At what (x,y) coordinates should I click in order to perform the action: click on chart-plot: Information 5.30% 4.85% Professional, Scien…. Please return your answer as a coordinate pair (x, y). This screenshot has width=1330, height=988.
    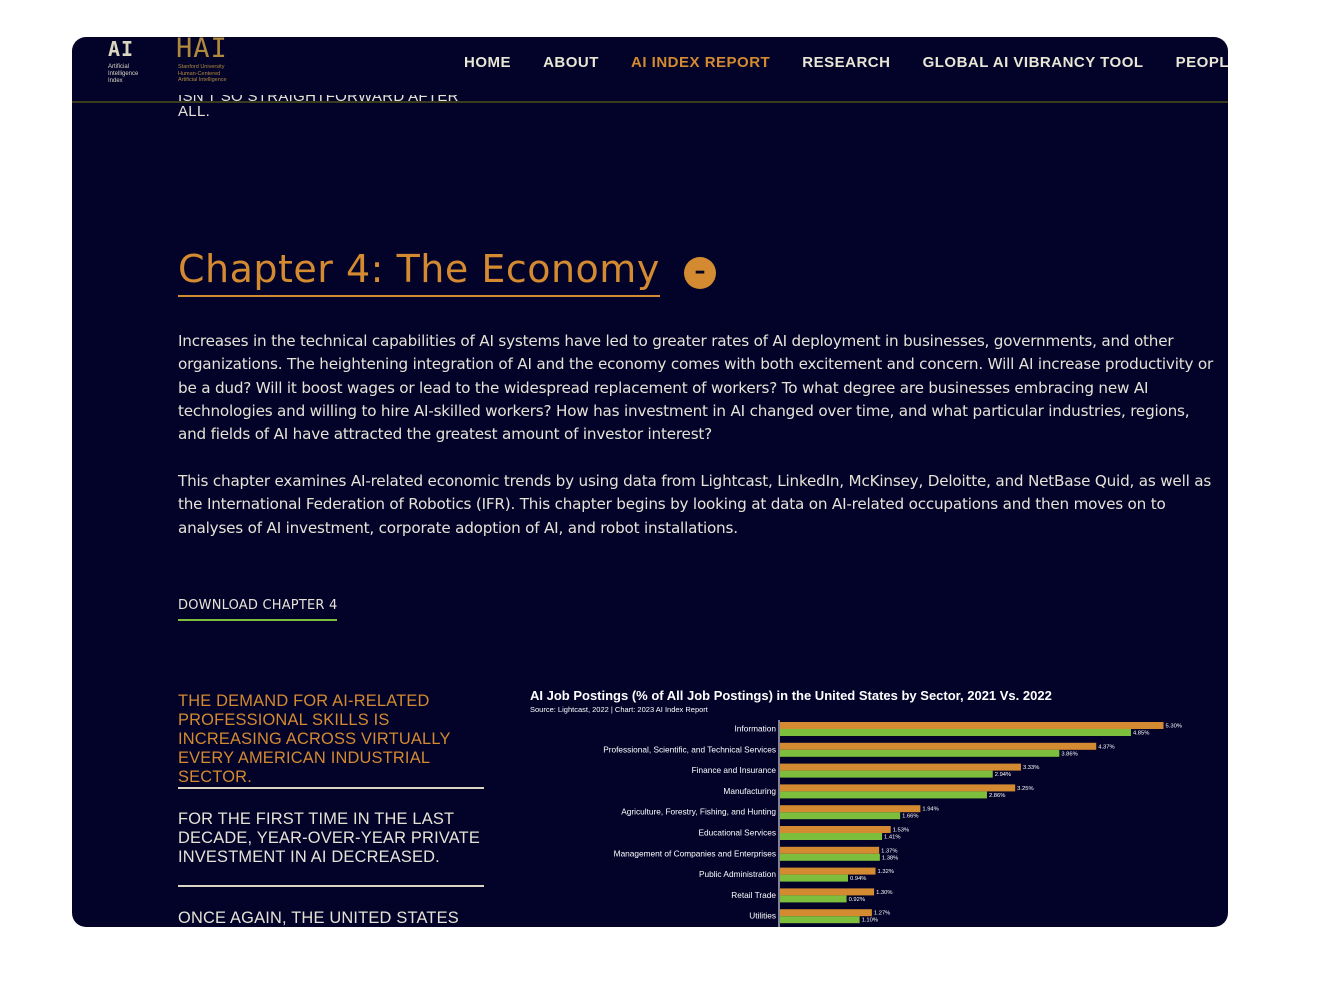
    Looking at the image, I should click on (892, 823).